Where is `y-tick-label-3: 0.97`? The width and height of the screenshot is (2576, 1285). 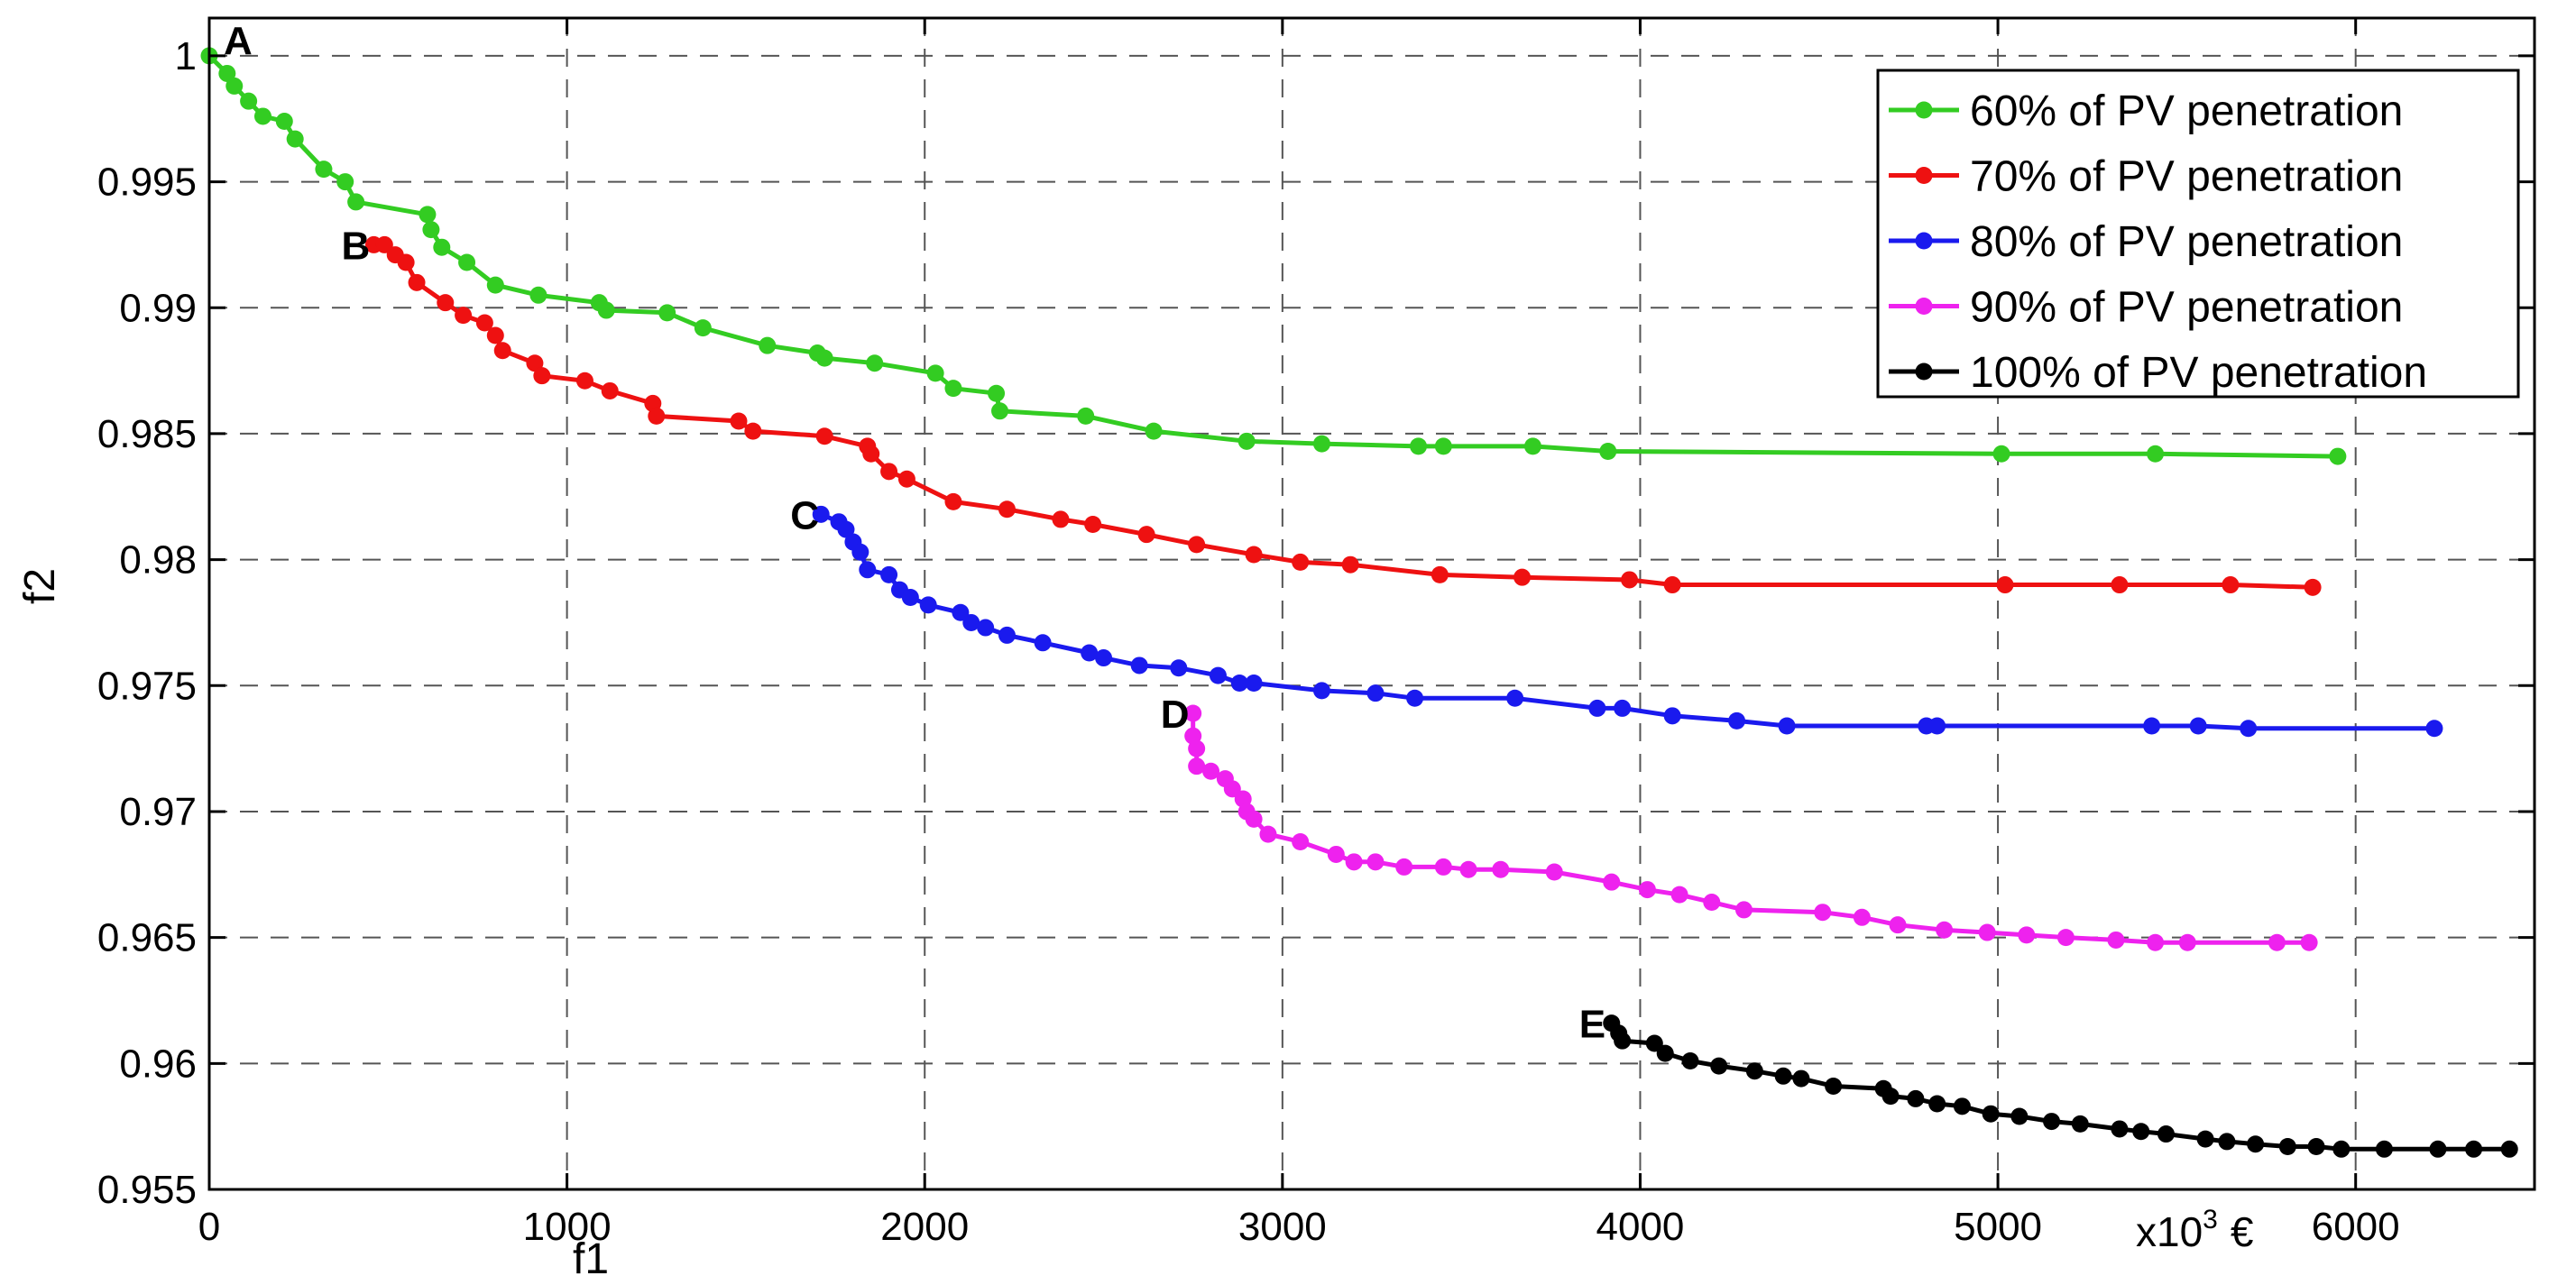
y-tick-label-3: 0.97 is located at coordinates (158, 812).